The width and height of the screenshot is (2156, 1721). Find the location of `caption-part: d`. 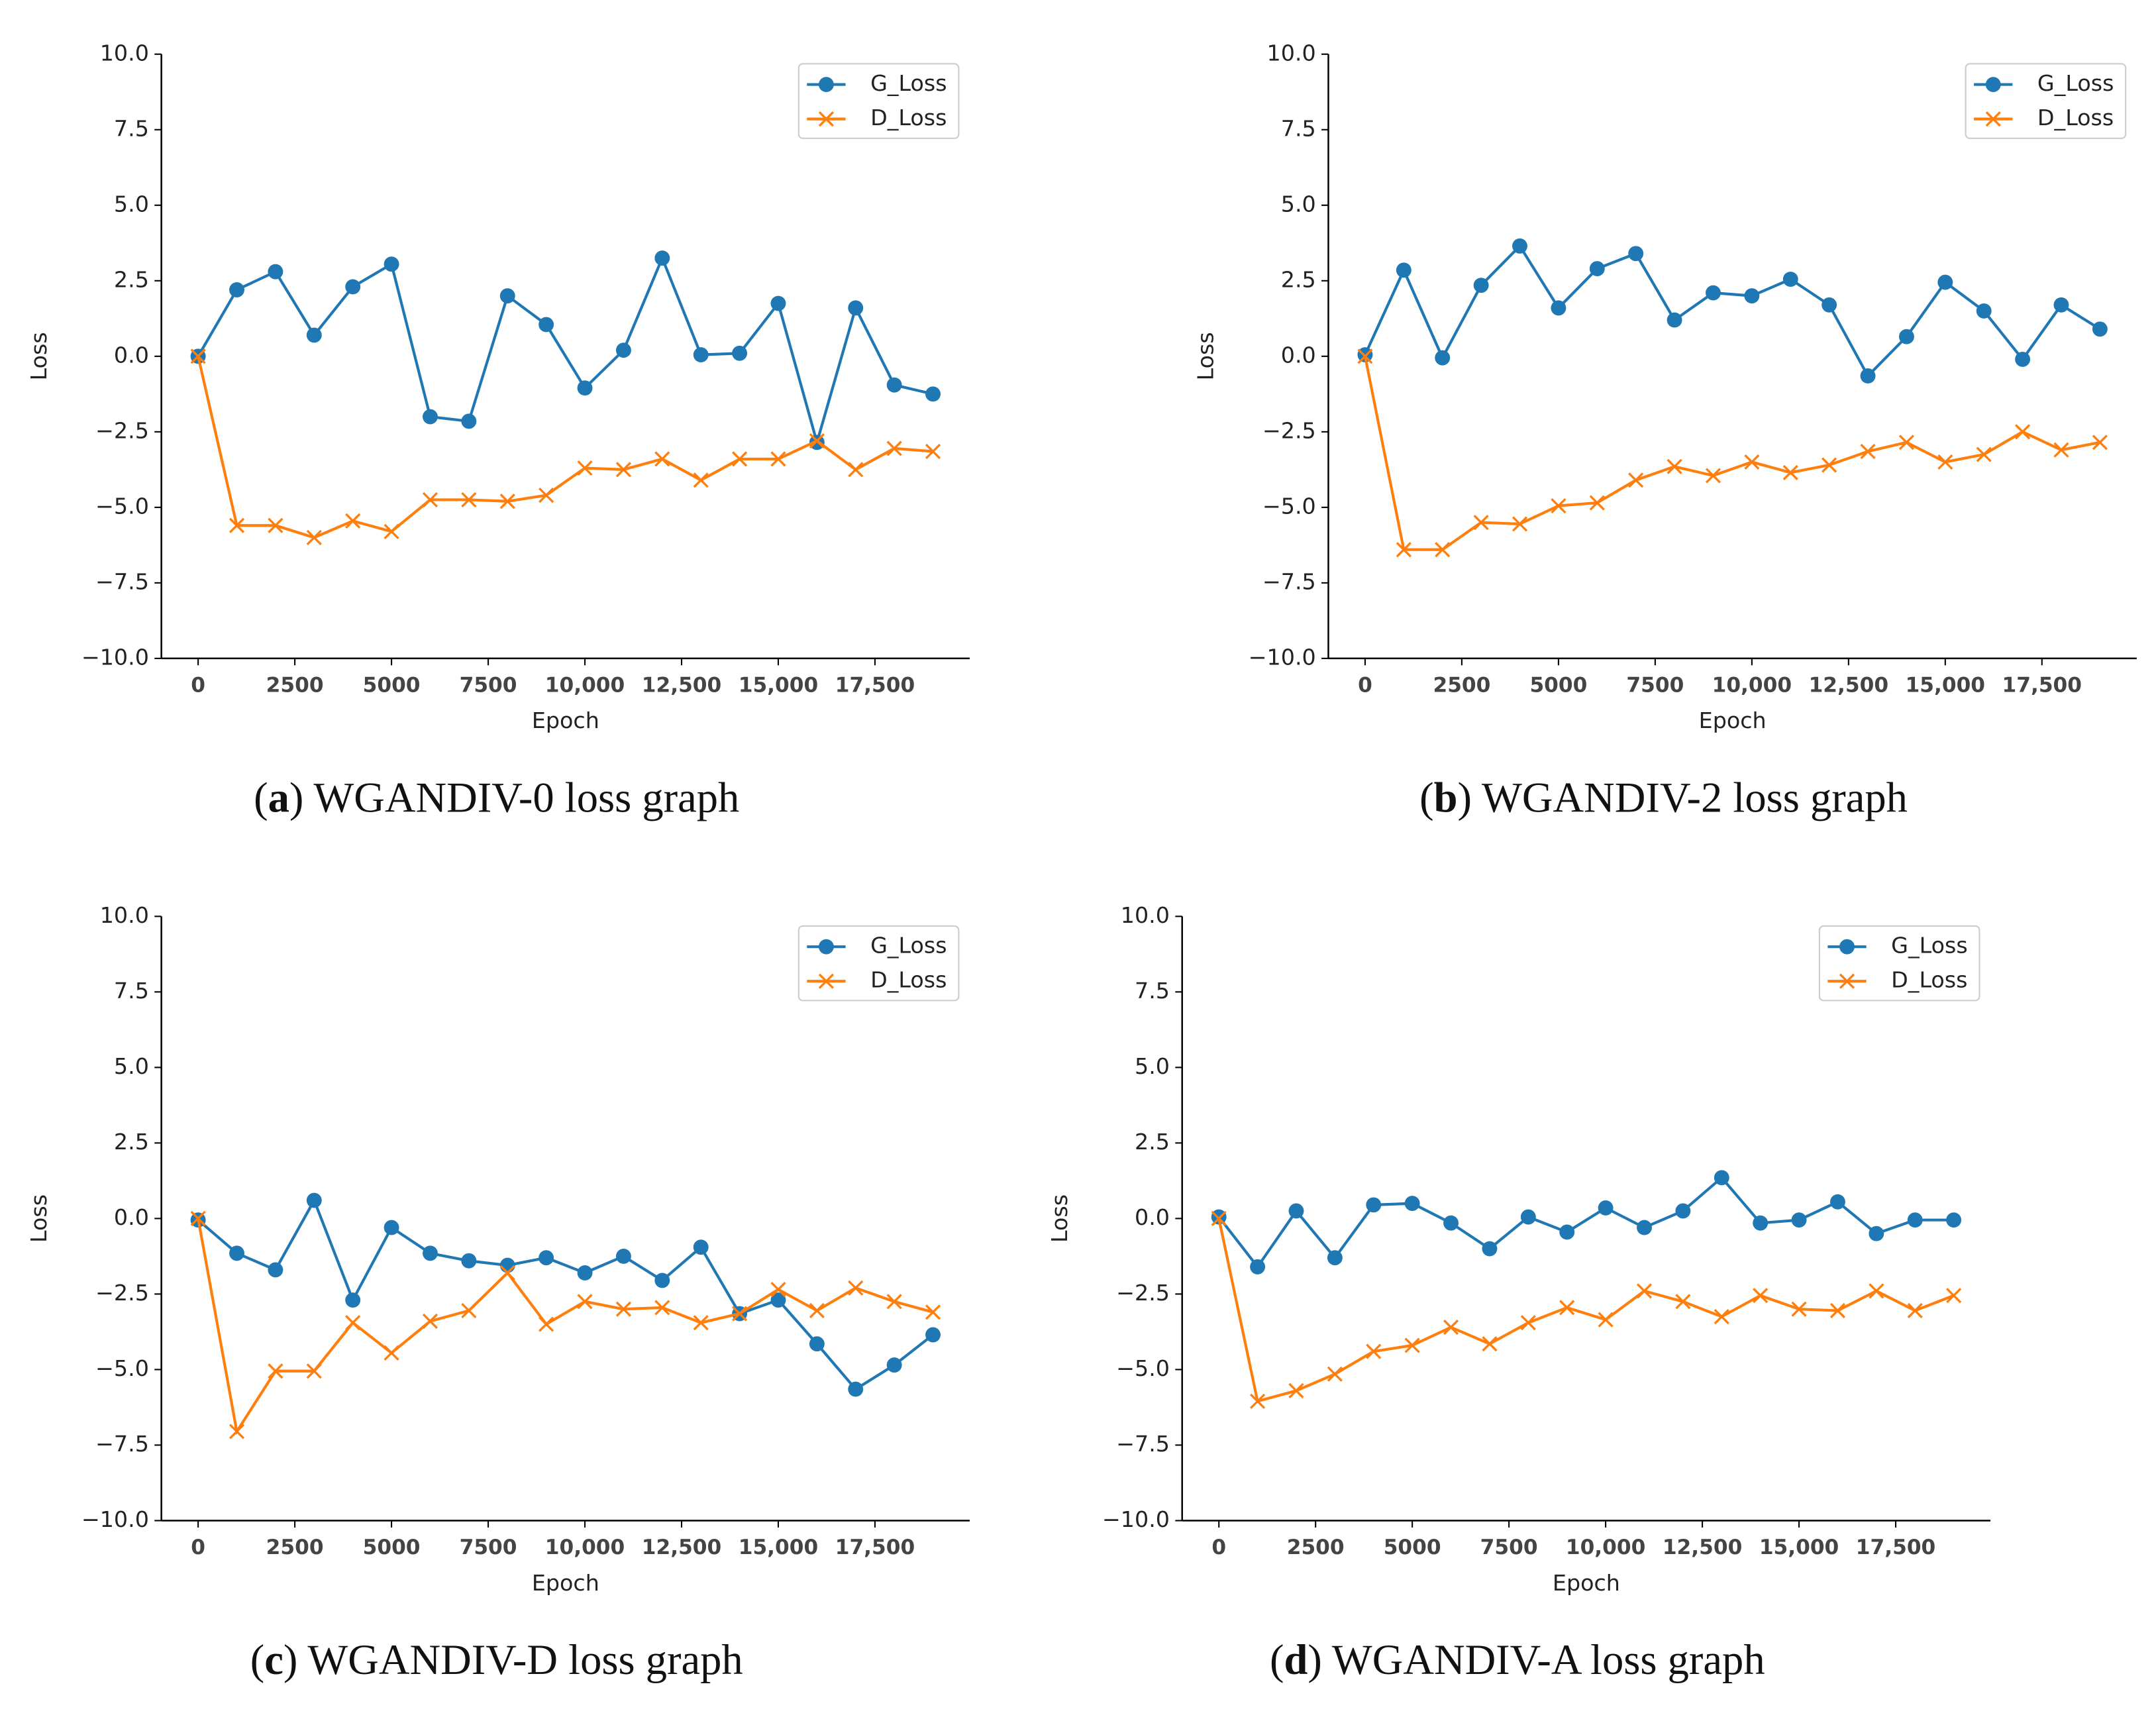

caption-part: d is located at coordinates (1296, 1659).